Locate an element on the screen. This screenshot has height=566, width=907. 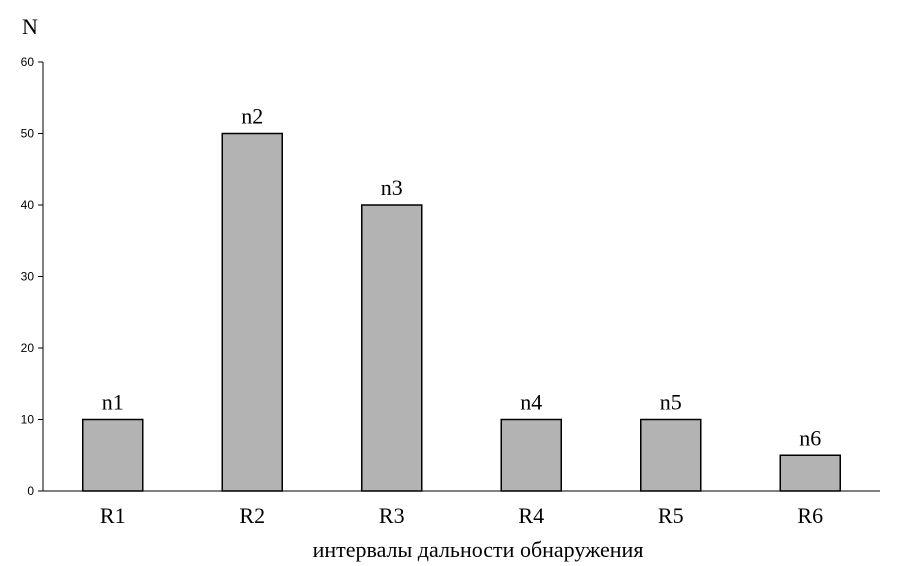
data-label-n4: n4 is located at coordinates (531, 402).